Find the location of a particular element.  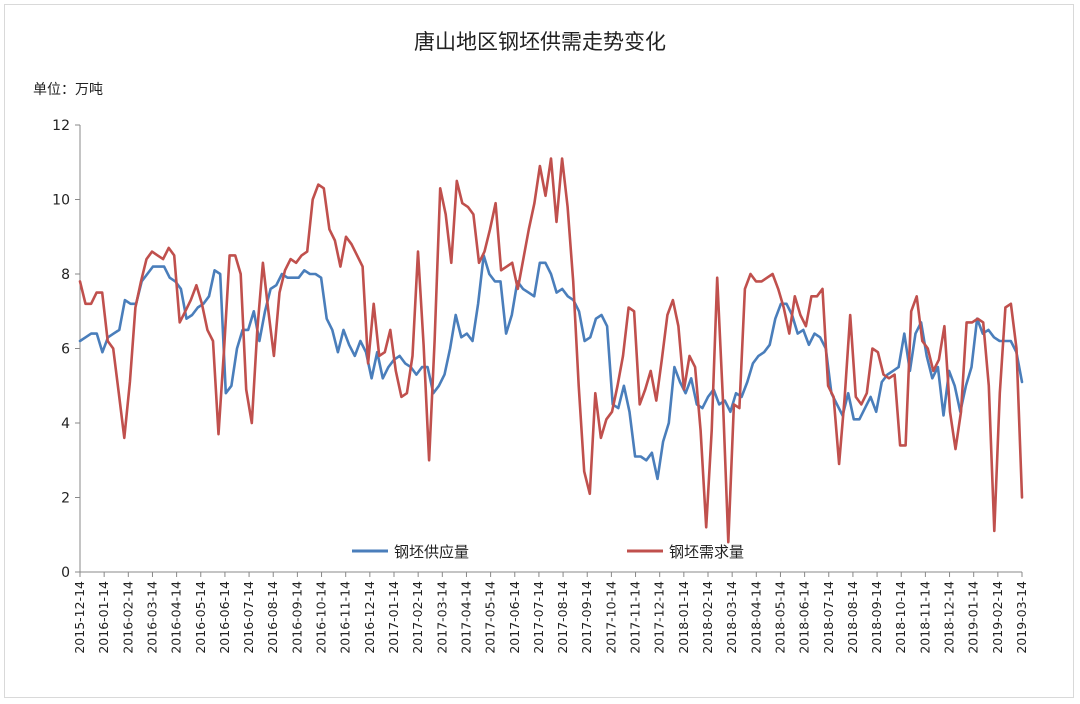

x-tick-label: 2018-11-14 is located at coordinates (924, 617).